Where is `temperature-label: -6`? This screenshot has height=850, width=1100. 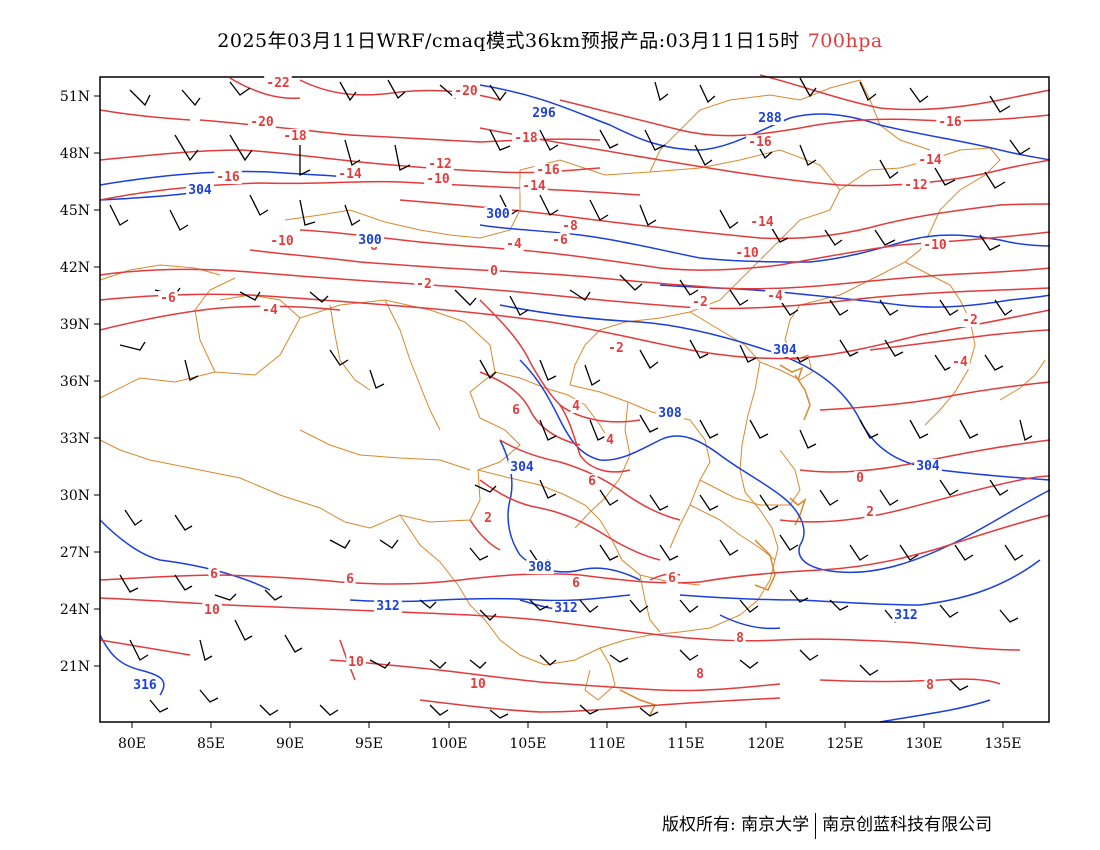 temperature-label: -6 is located at coordinates (168, 298).